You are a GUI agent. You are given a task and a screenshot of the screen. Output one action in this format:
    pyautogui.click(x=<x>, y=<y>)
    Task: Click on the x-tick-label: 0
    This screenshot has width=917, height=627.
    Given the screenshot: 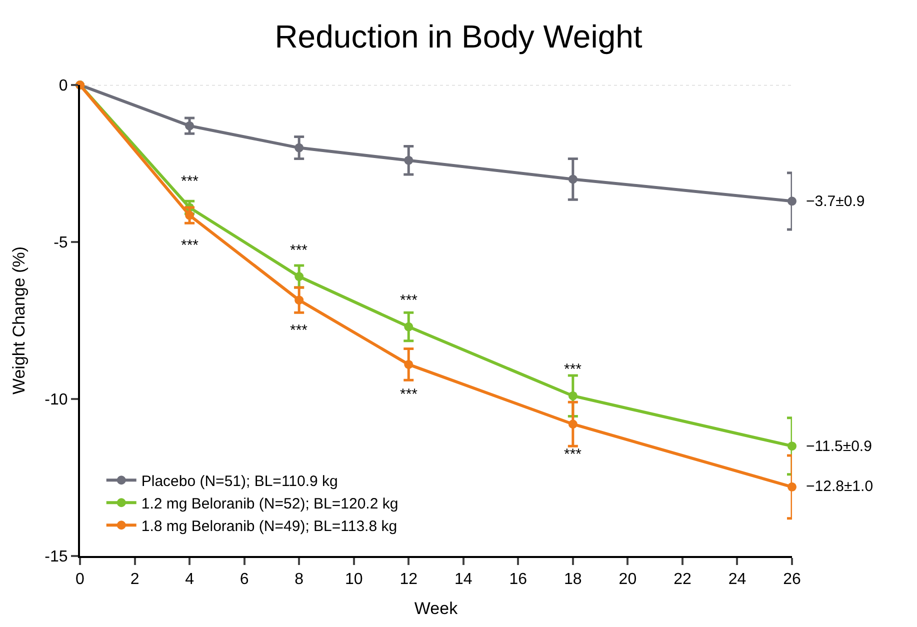 What is the action you would take?
    pyautogui.click(x=80, y=579)
    